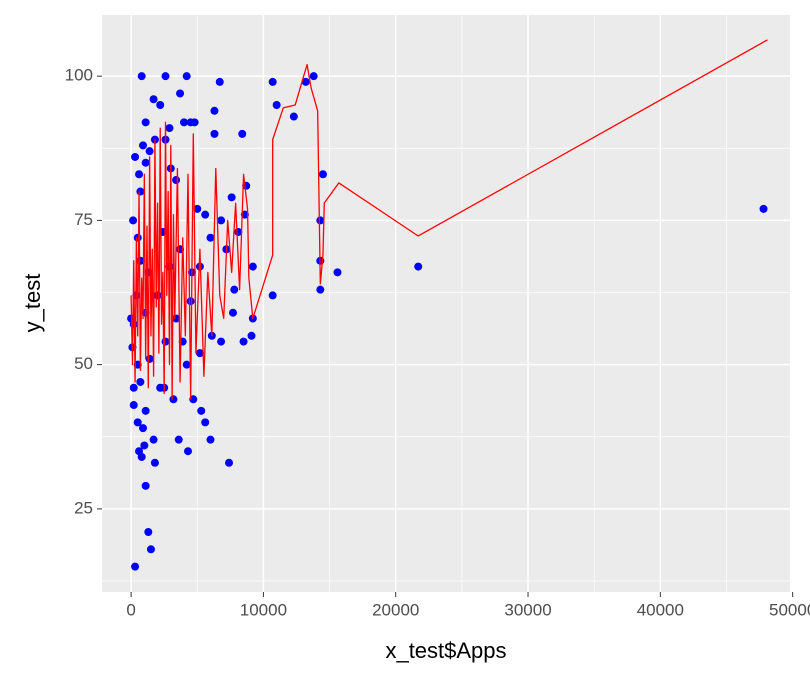  I want to click on x-tick-label: 10000, so click(263, 609).